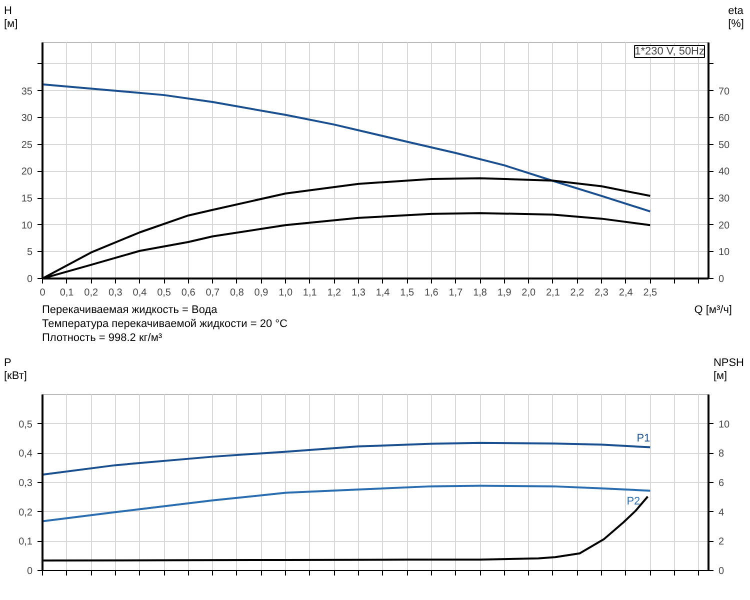 The width and height of the screenshot is (750, 600). I want to click on y-tick-label: 0,2, so click(25, 512).